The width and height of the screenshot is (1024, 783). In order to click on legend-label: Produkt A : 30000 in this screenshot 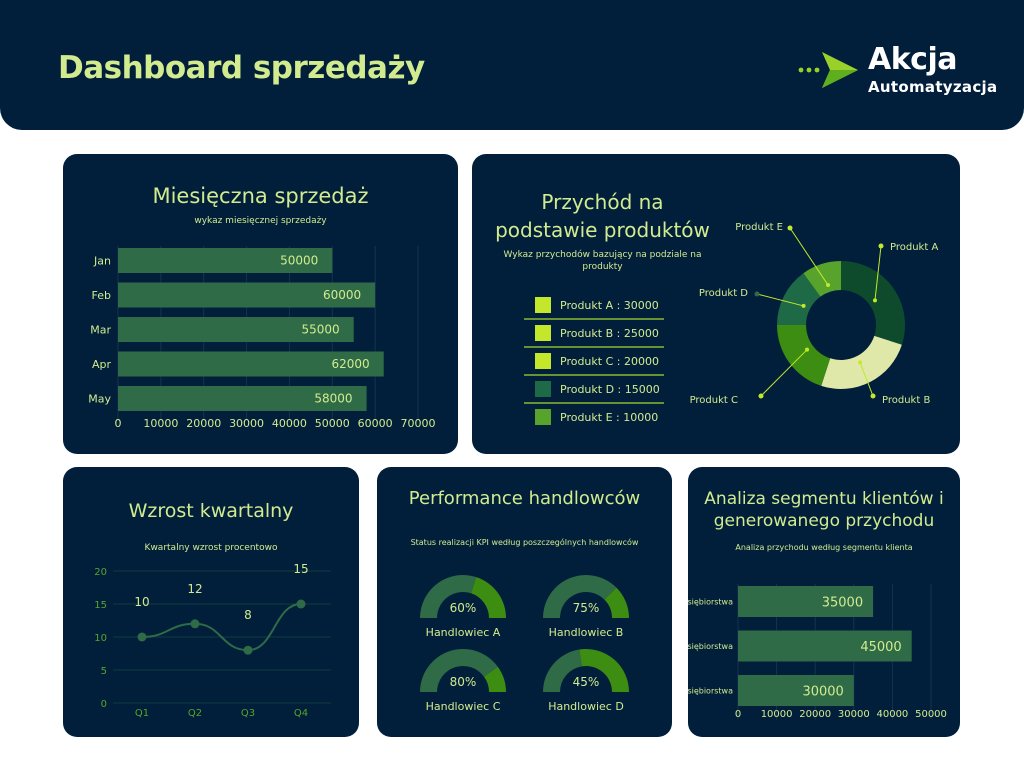, I will do `click(609, 305)`.